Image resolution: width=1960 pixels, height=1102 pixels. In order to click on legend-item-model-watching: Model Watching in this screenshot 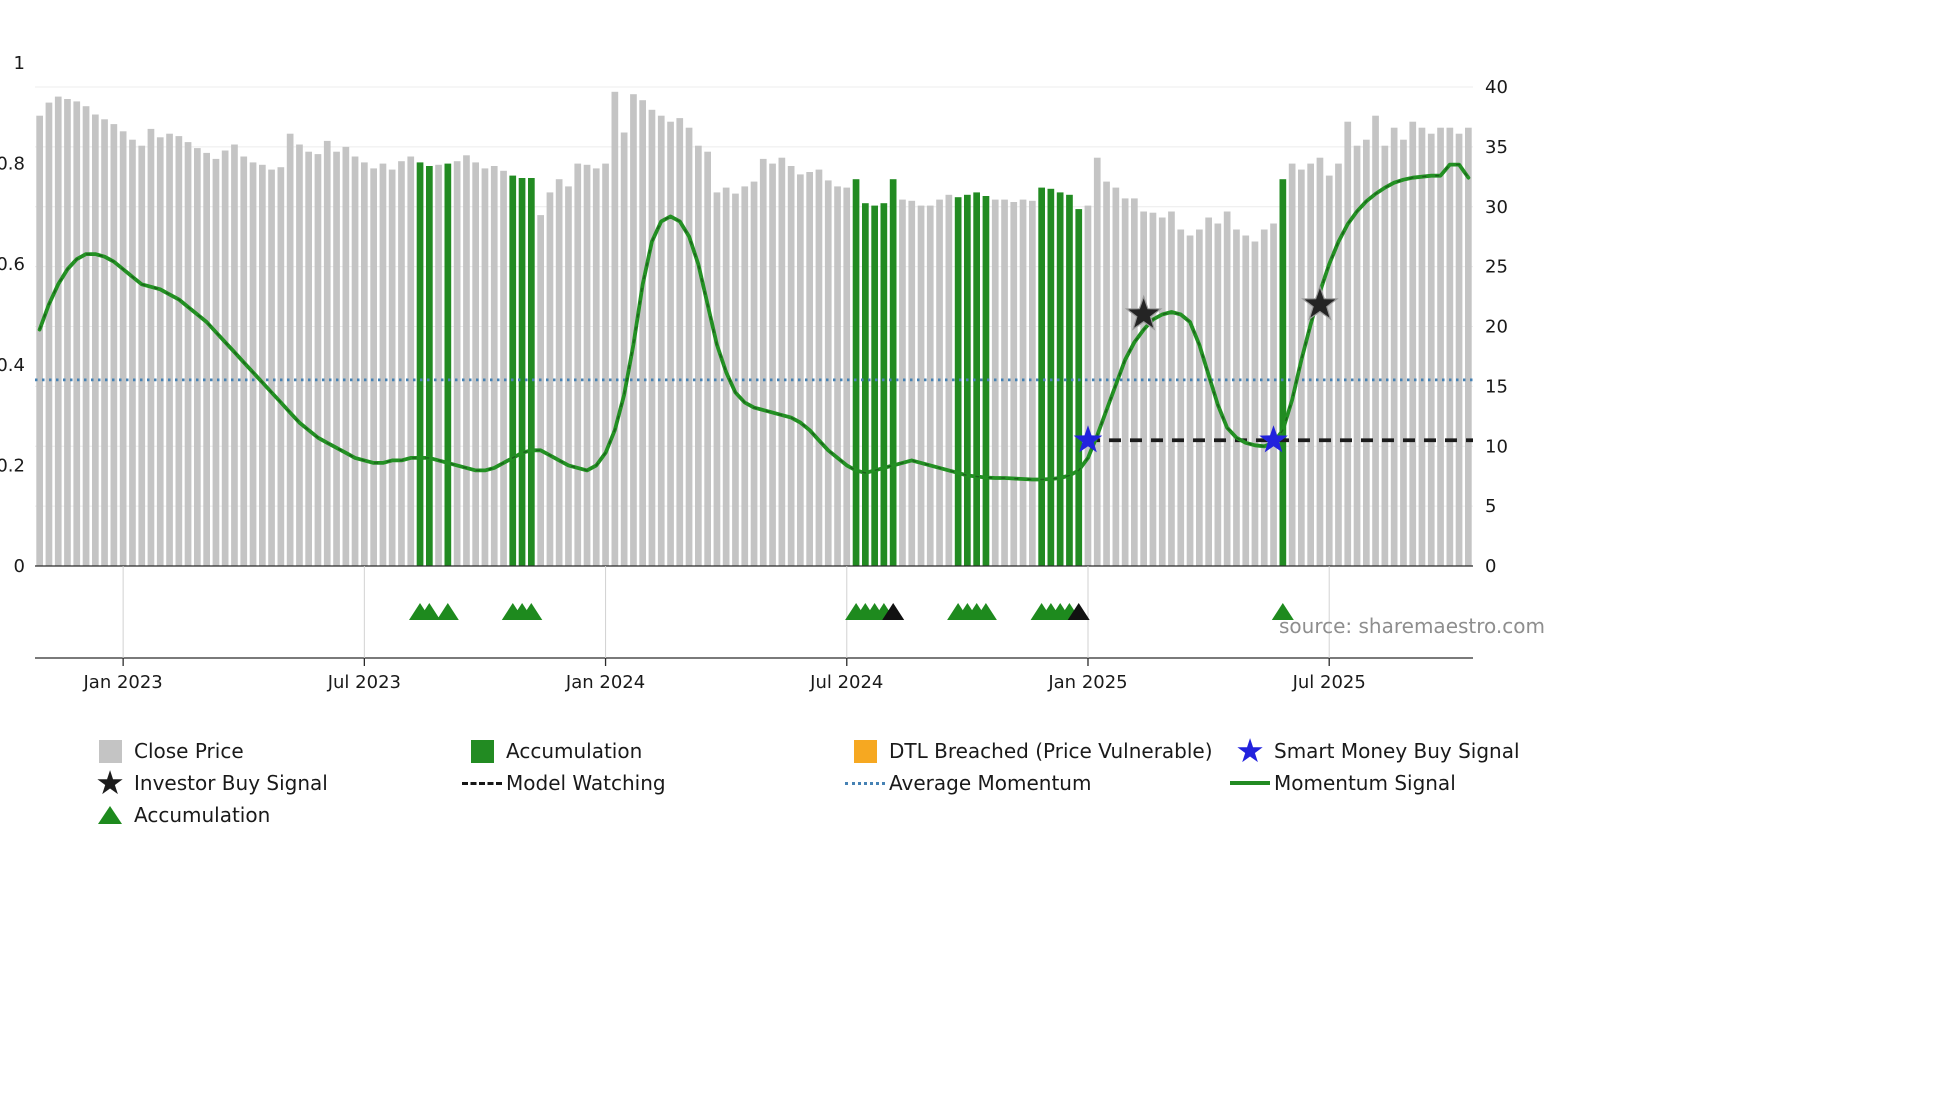, I will do `click(651, 783)`.